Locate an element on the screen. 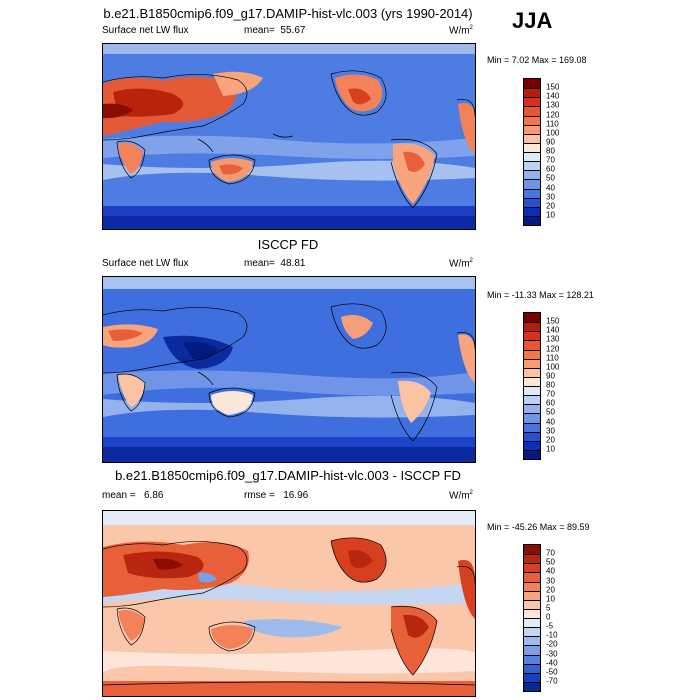  panel-3-minmax: Min = -45.26 Max = 89.59 is located at coordinates (538, 527).